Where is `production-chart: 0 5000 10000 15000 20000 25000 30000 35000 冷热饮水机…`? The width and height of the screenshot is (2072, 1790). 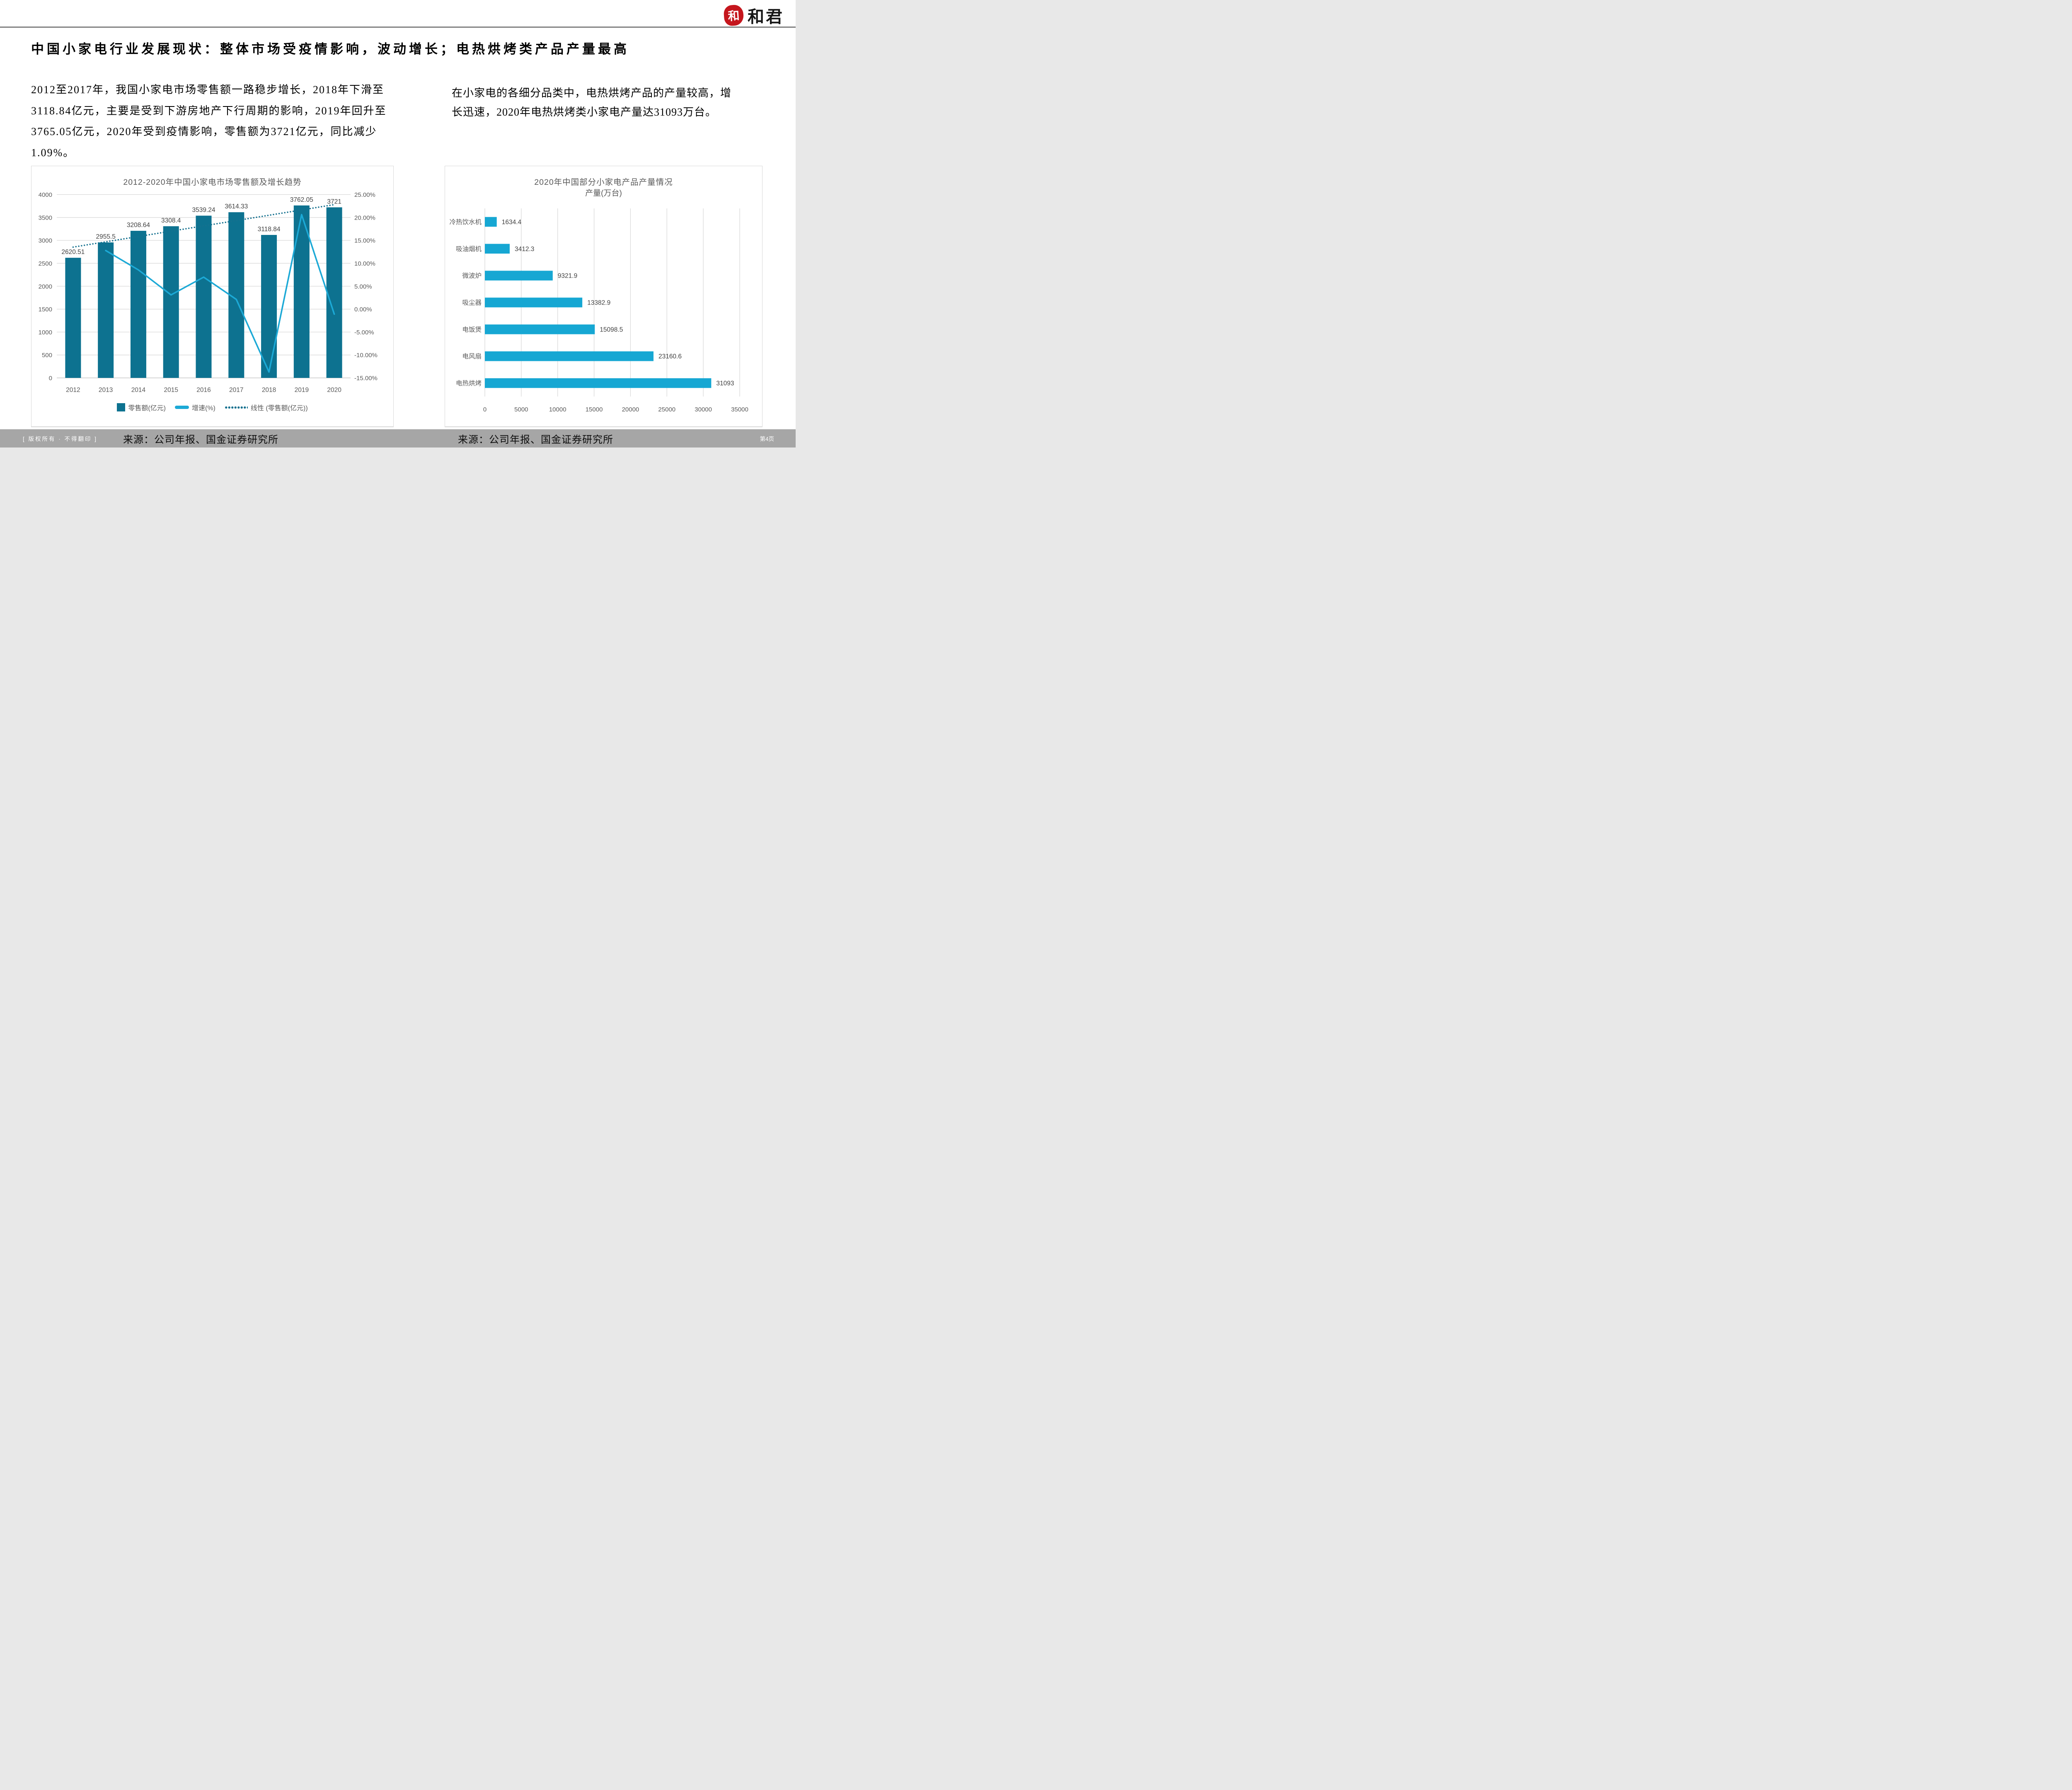 production-chart: 0 5000 10000 15000 20000 25000 30000 35000 冷热饮水机… is located at coordinates (598, 310).